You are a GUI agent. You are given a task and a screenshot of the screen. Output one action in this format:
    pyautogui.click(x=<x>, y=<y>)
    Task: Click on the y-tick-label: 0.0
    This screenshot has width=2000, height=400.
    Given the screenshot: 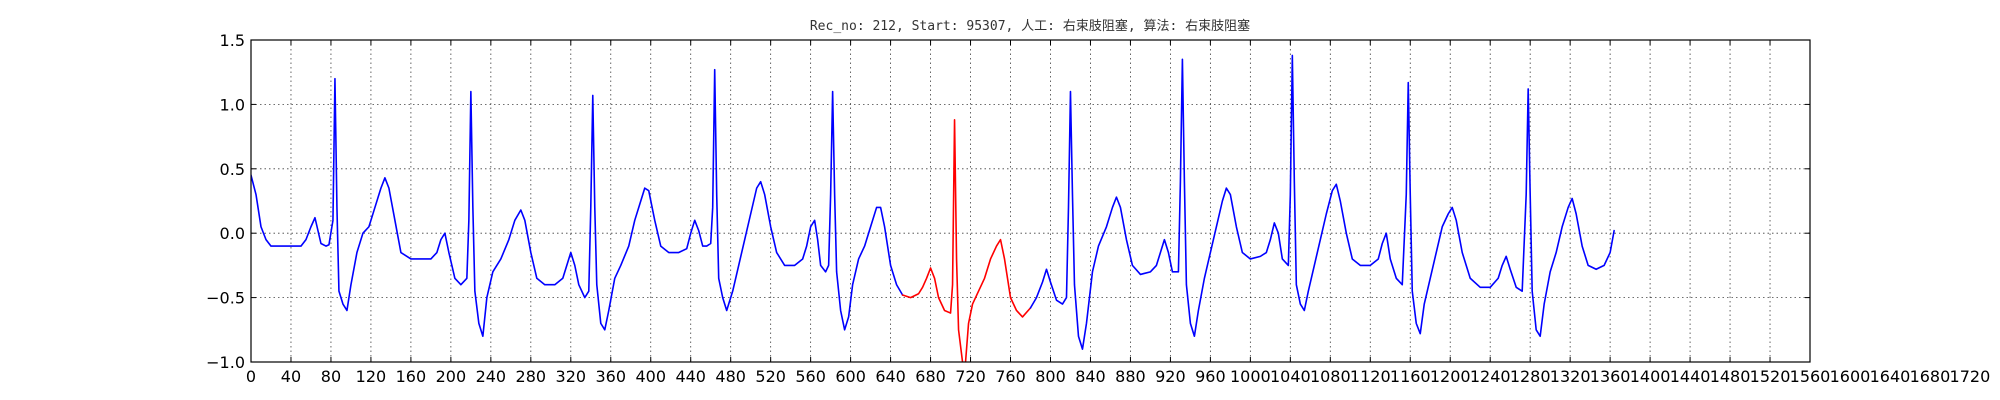 What is the action you would take?
    pyautogui.click(x=232, y=233)
    